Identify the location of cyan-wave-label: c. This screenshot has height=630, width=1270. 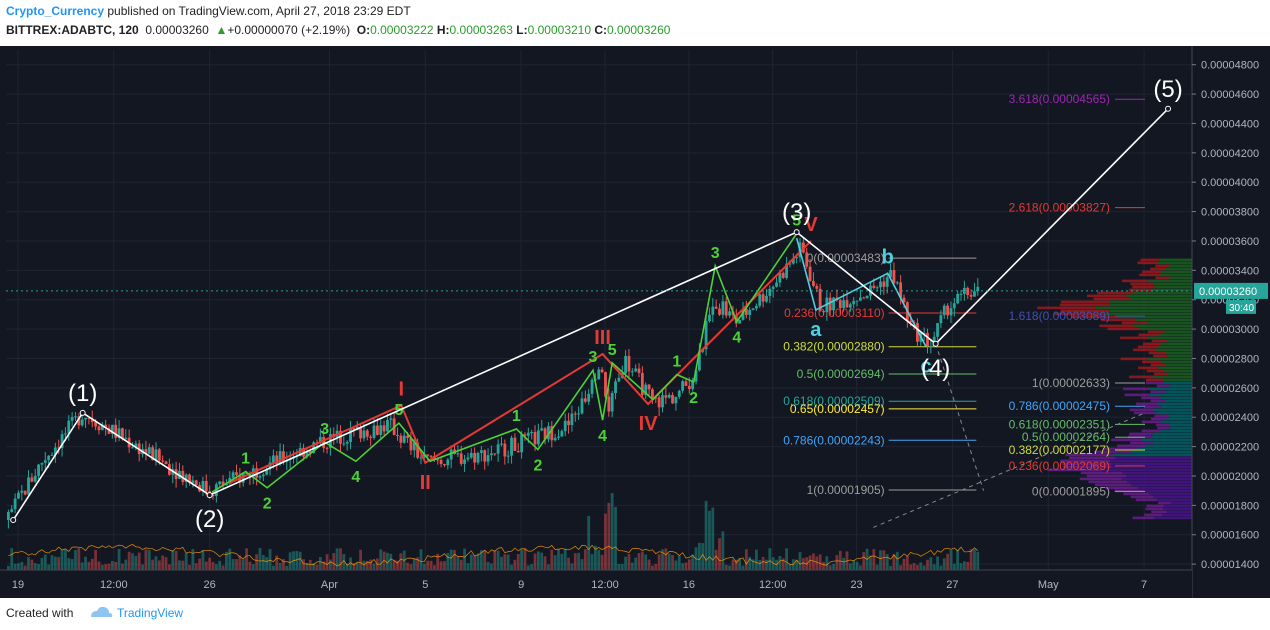
(925, 367).